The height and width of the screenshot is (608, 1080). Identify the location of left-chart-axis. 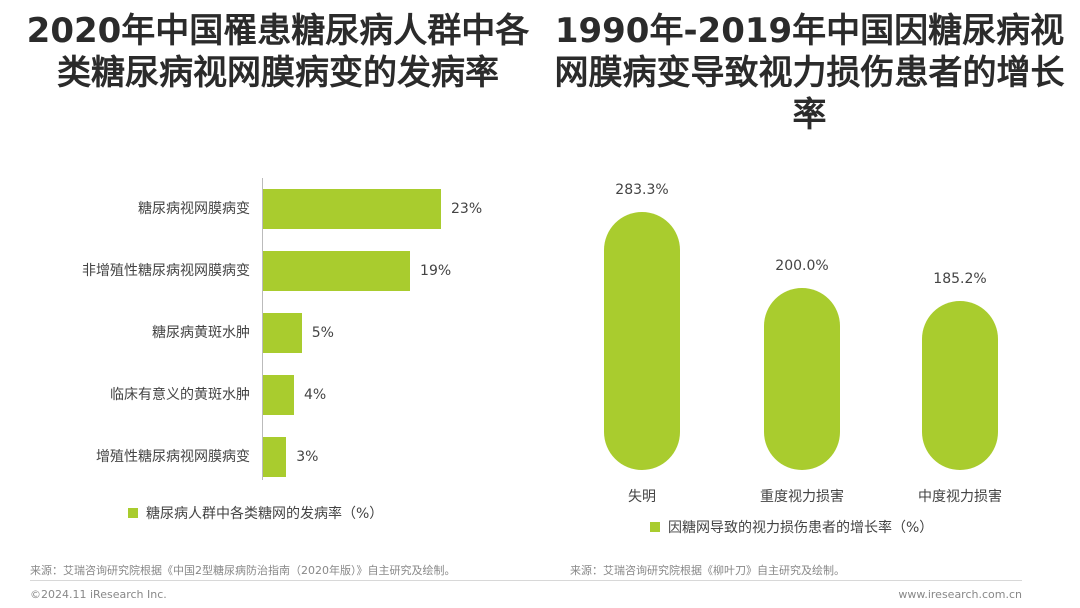
(262, 329).